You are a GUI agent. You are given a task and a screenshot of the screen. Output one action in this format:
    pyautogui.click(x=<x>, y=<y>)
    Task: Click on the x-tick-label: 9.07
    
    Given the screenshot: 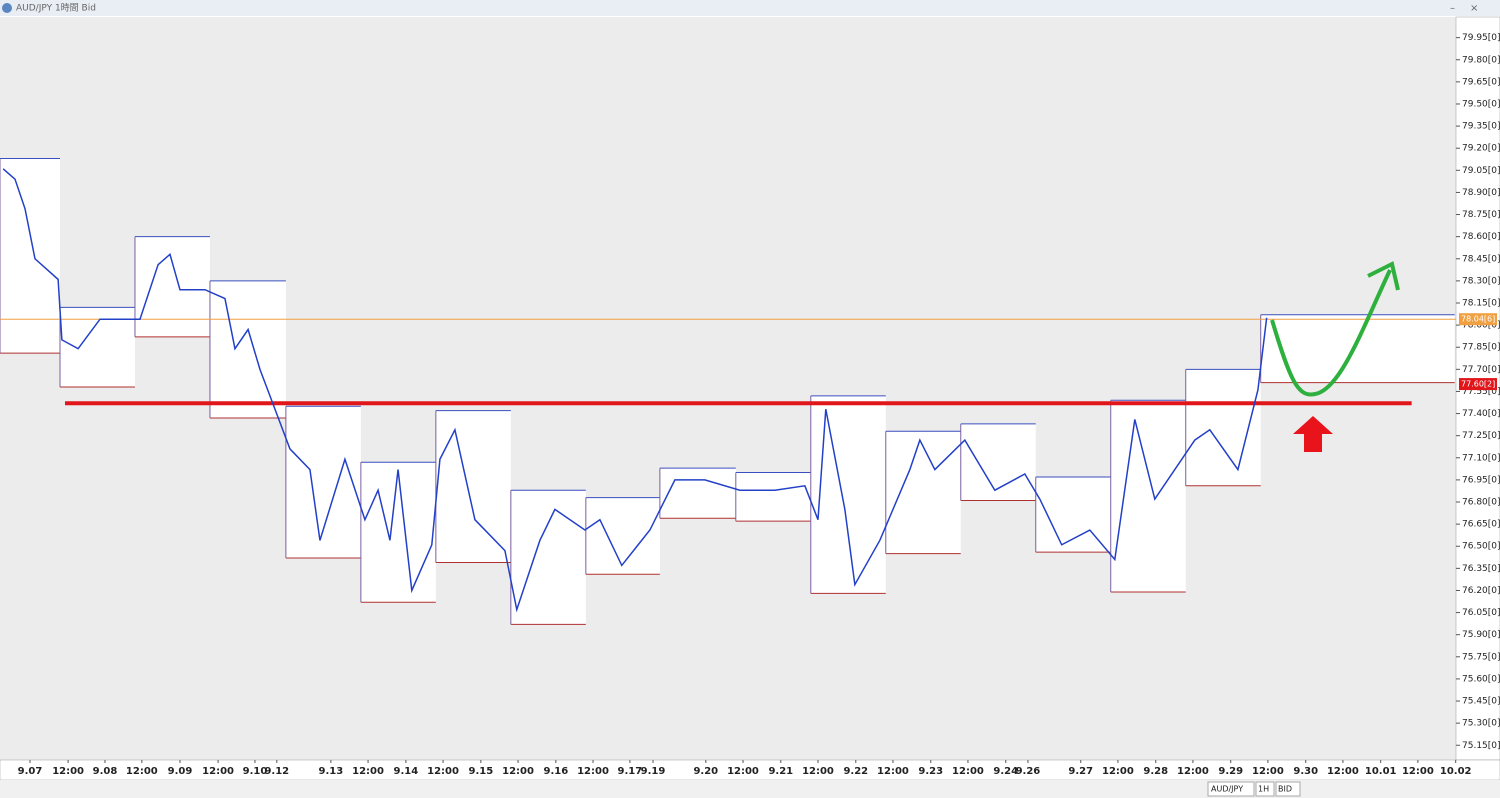 What is the action you would take?
    pyautogui.click(x=30, y=771)
    